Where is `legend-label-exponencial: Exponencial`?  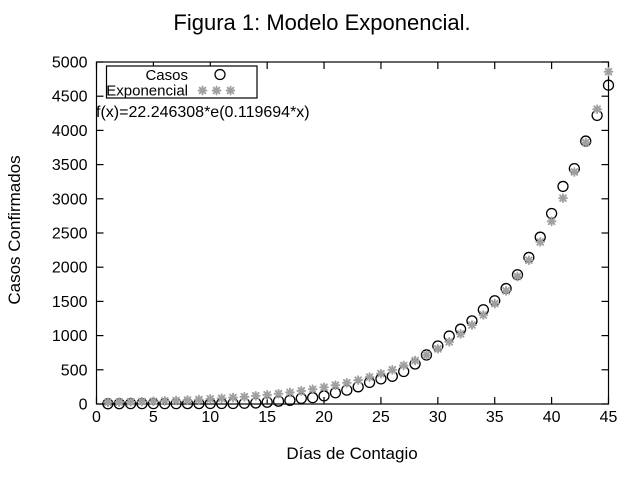
legend-label-exponencial: Exponencial is located at coordinates (147, 91).